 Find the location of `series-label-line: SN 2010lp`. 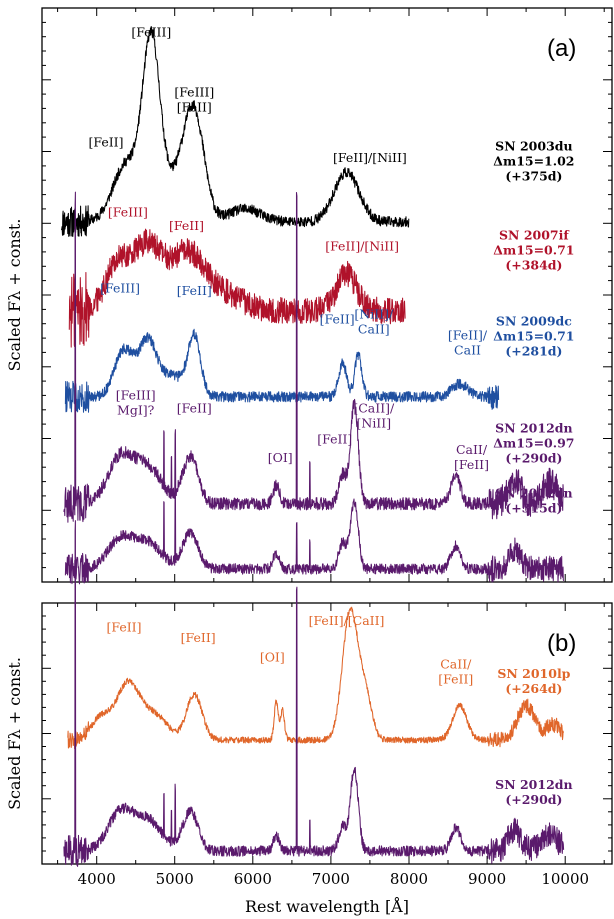

series-label-line: SN 2010lp is located at coordinates (533, 673).